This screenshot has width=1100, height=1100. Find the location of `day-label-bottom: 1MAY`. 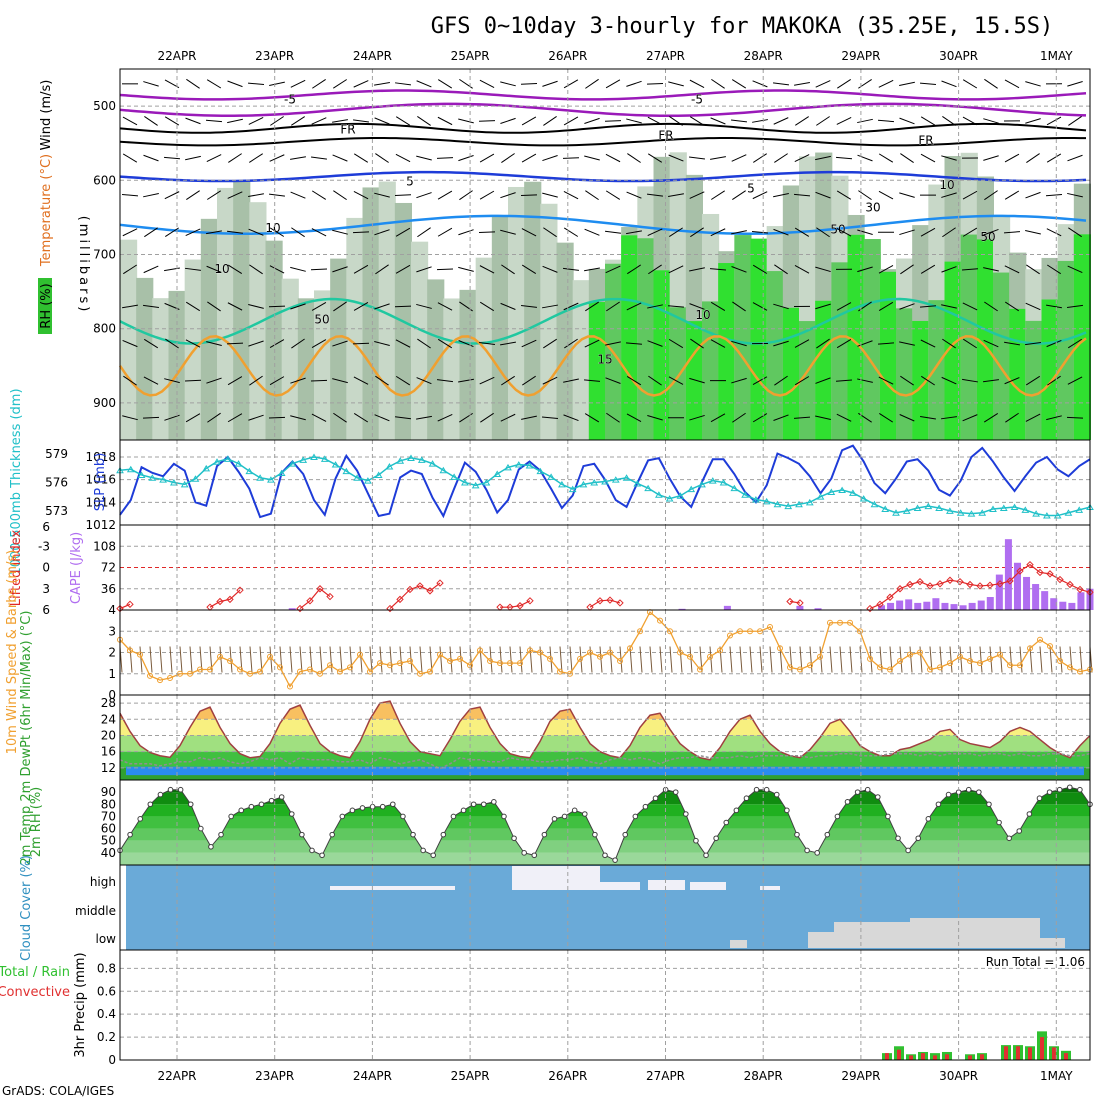

day-label-bottom: 1MAY is located at coordinates (1056, 1076).